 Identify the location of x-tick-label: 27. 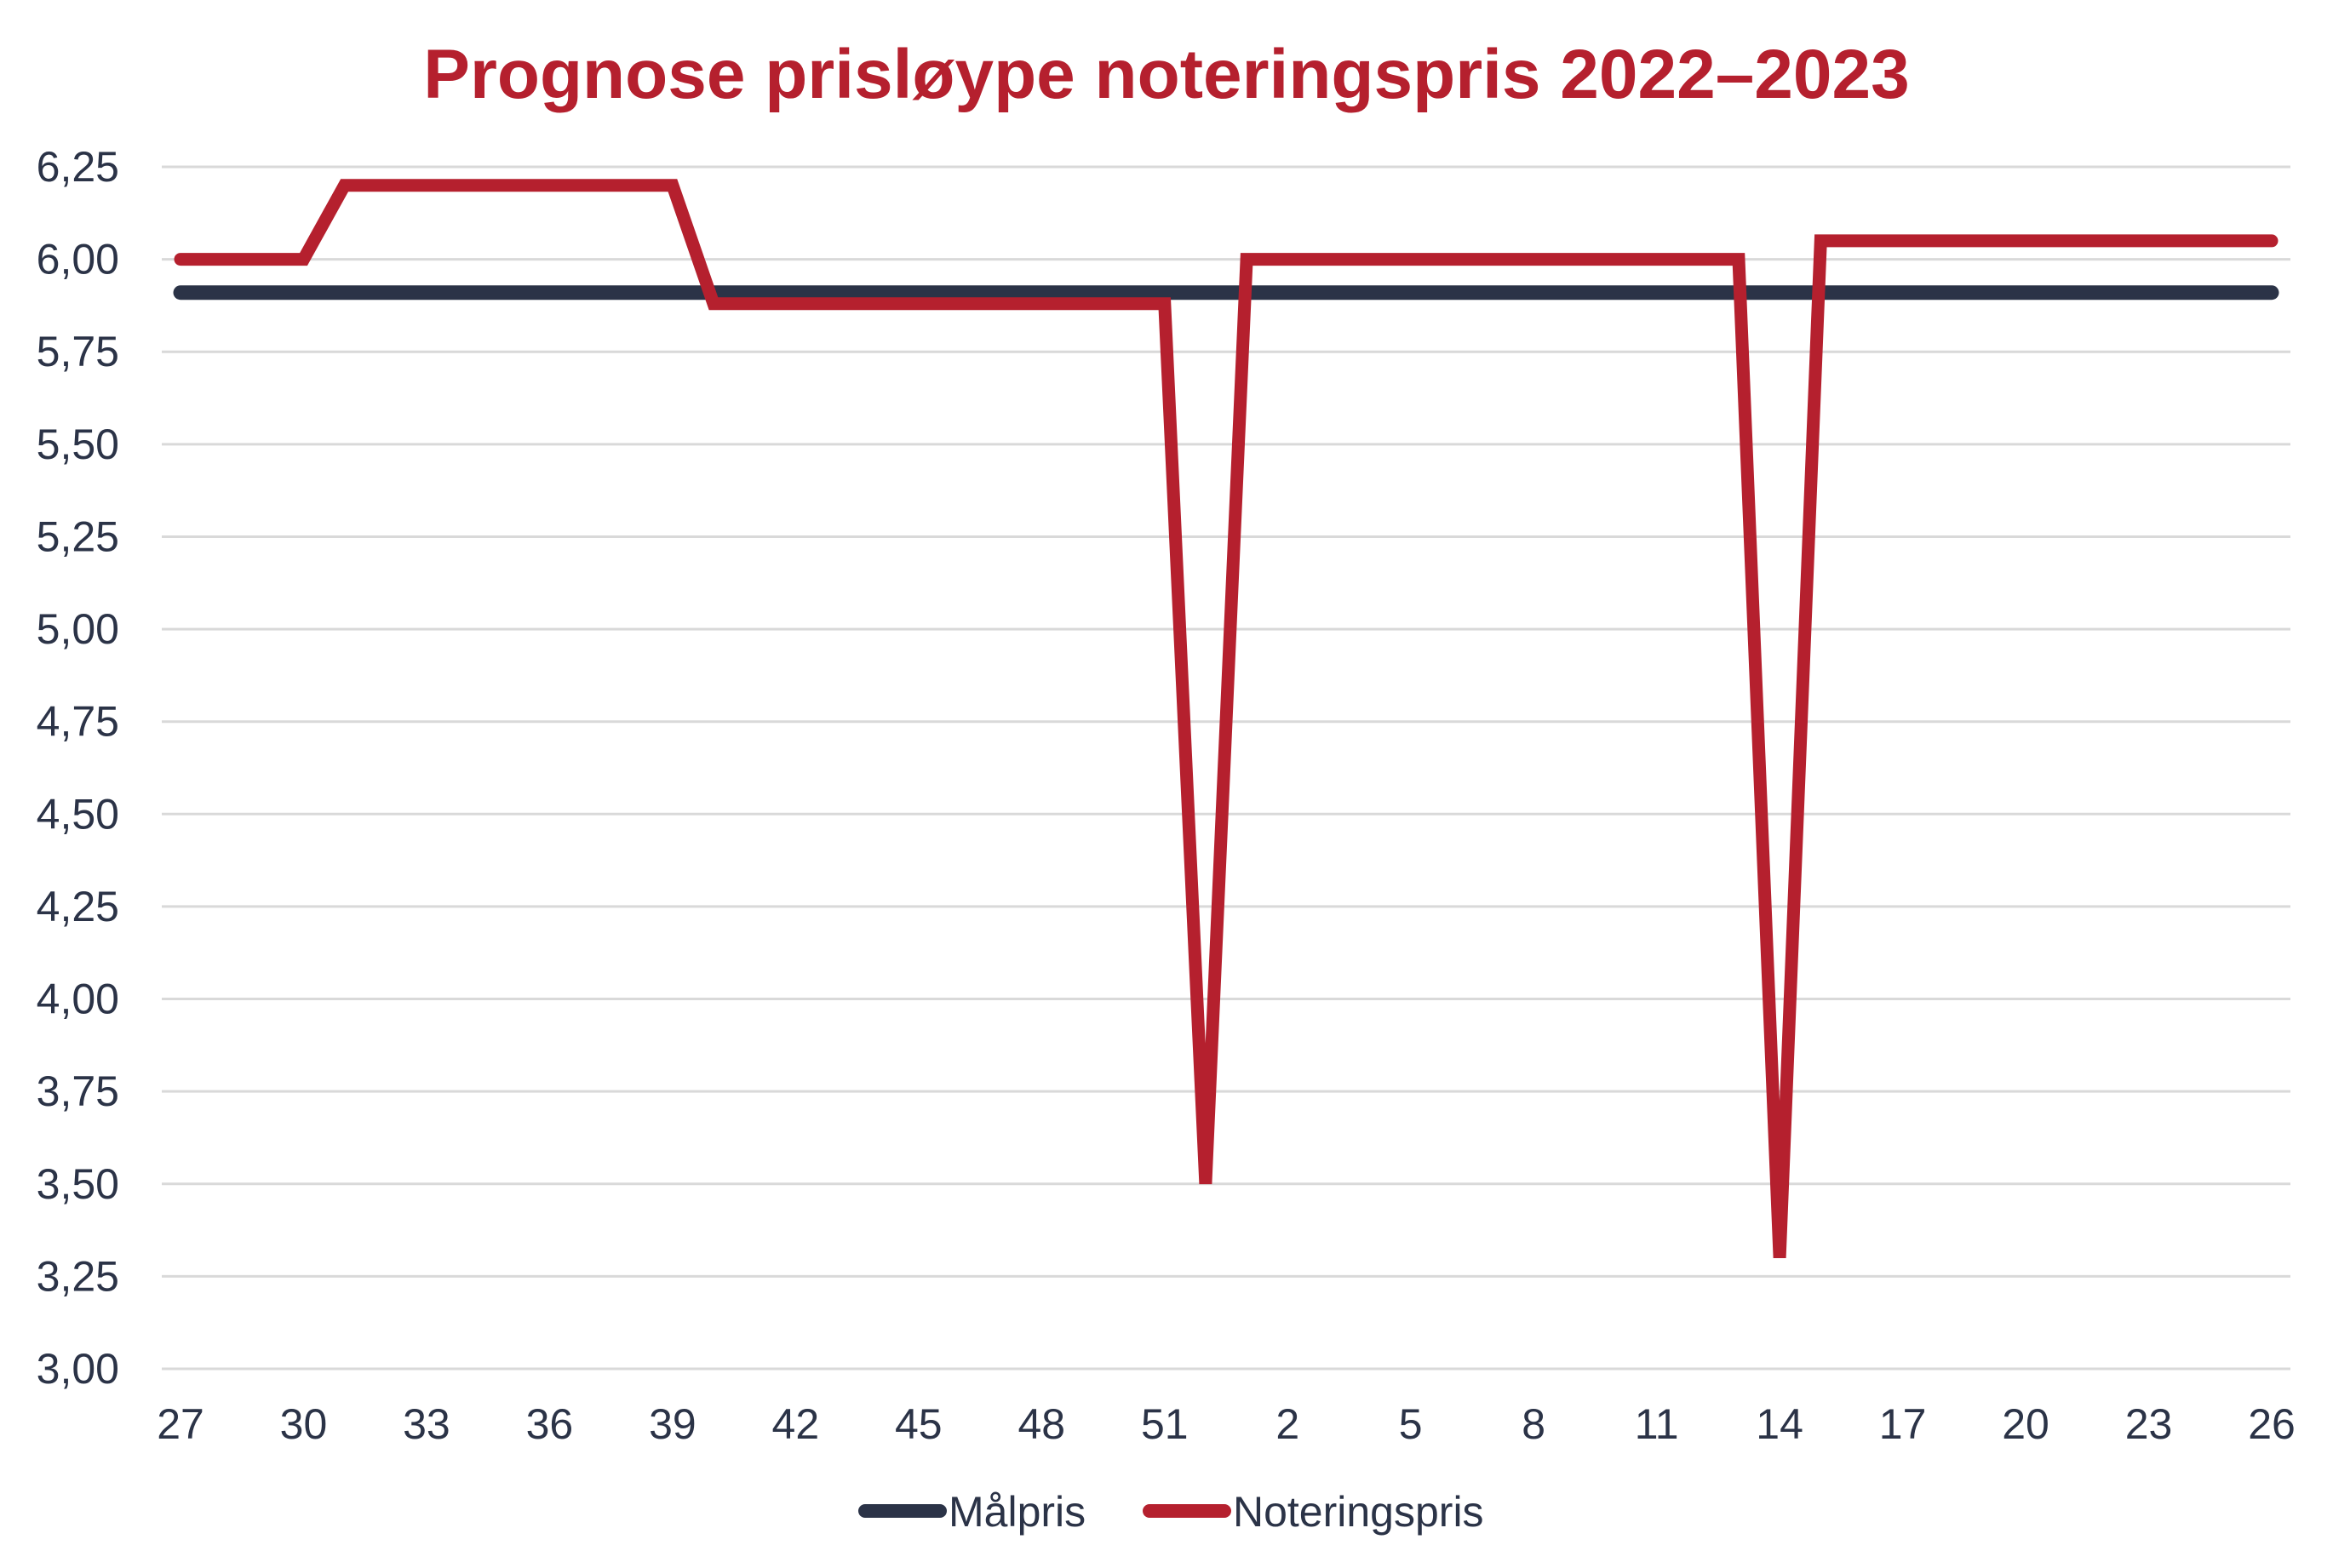
(180, 1424).